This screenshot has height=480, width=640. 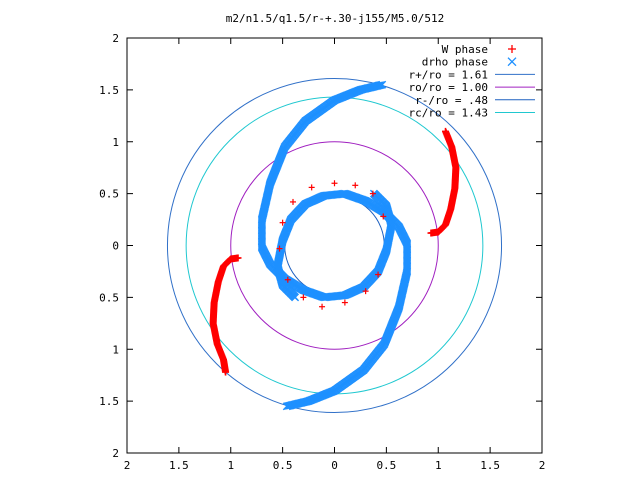 I want to click on drho-phase-point-1-373-d2, so click(x=295, y=297).